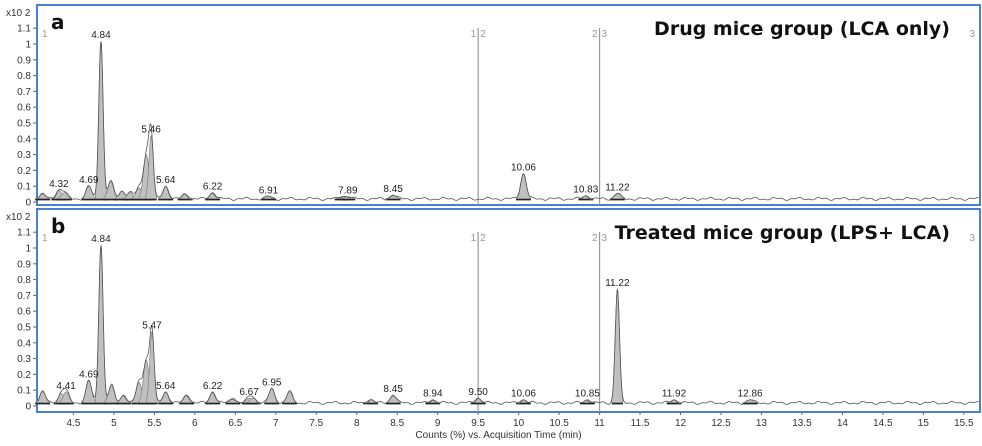 Image resolution: width=982 pixels, height=446 pixels. What do you see at coordinates (519, 423) in the screenshot?
I see `x-tick-label: 10` at bounding box center [519, 423].